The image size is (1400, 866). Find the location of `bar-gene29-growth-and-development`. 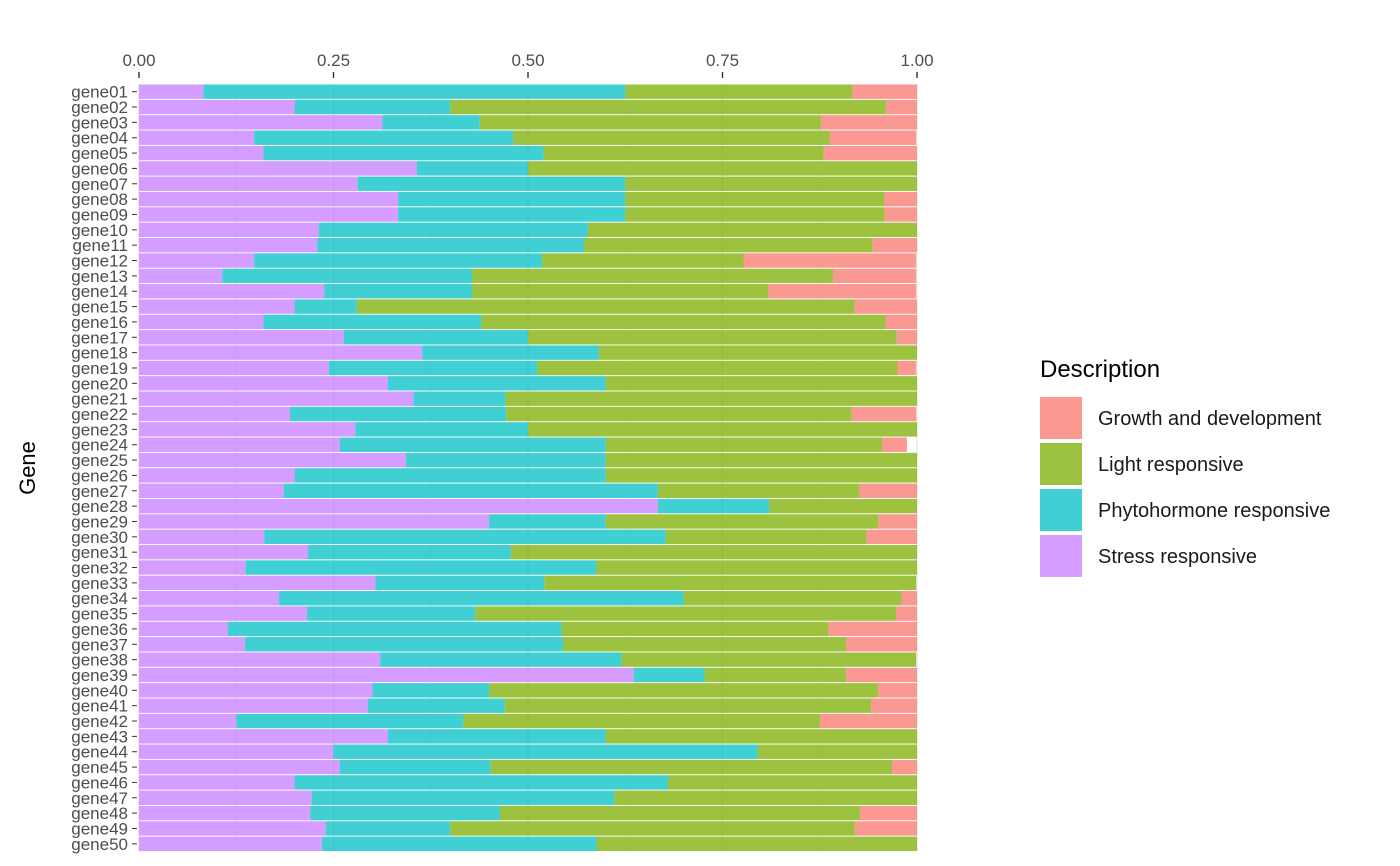

bar-gene29-growth-and-development is located at coordinates (897, 521).